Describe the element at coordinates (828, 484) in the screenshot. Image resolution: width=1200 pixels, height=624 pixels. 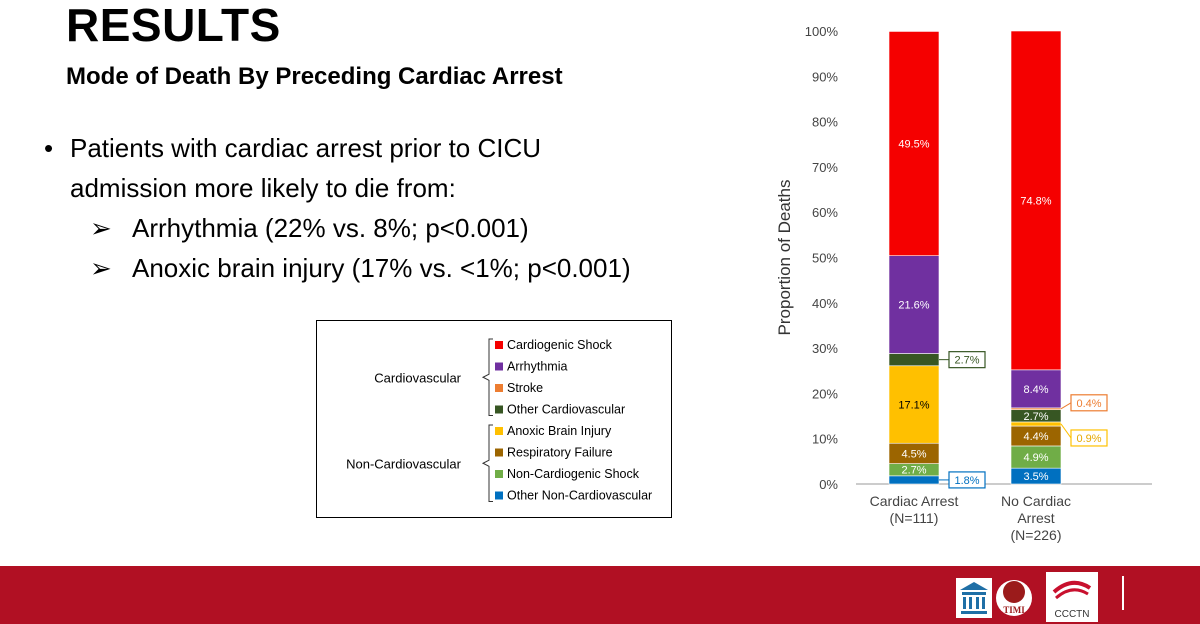
I see `y-tick-label: 0%` at that location.